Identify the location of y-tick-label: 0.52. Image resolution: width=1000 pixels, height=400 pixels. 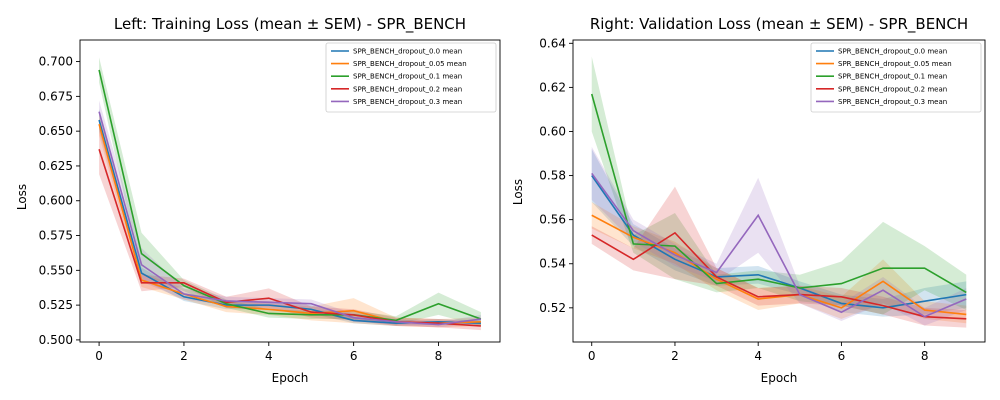
(552, 308).